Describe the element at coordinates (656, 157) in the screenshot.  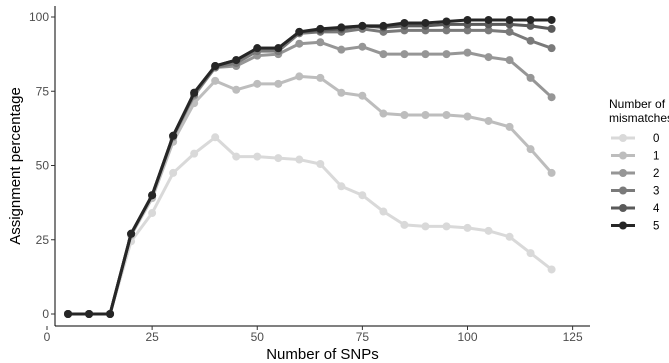
I see `legend-label: 1` at that location.